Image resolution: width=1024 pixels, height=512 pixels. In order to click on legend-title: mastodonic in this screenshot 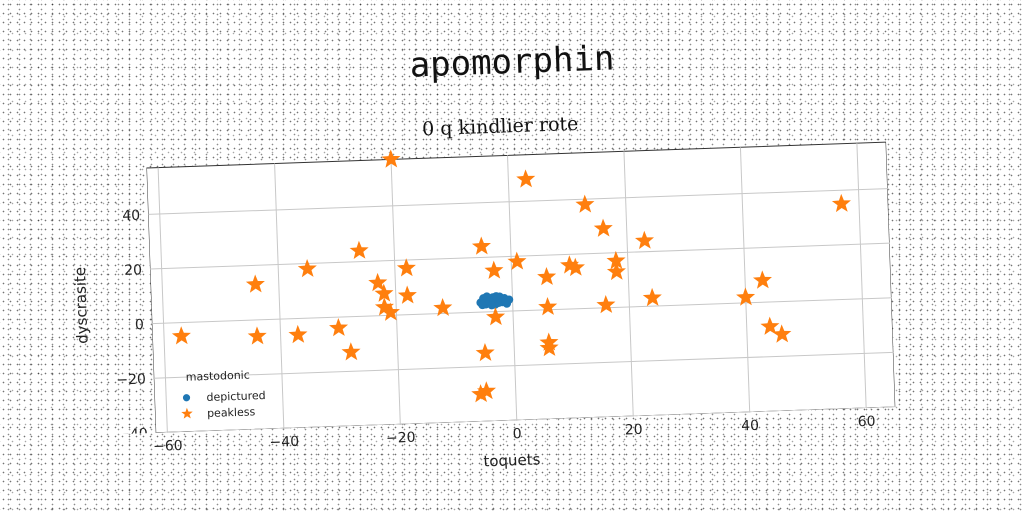, I will do `click(218, 376)`.